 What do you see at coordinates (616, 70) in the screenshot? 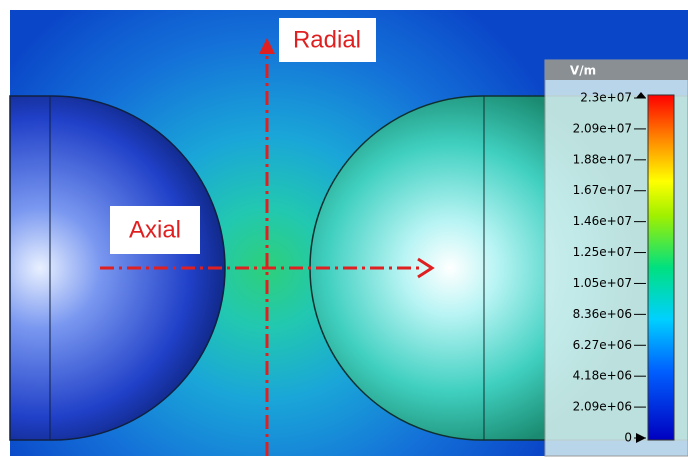
I see `panel-header` at bounding box center [616, 70].